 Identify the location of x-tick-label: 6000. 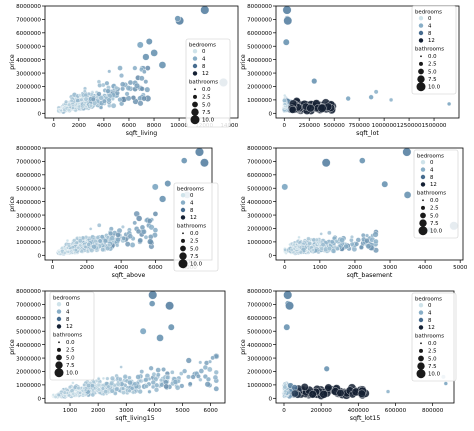
(155, 268).